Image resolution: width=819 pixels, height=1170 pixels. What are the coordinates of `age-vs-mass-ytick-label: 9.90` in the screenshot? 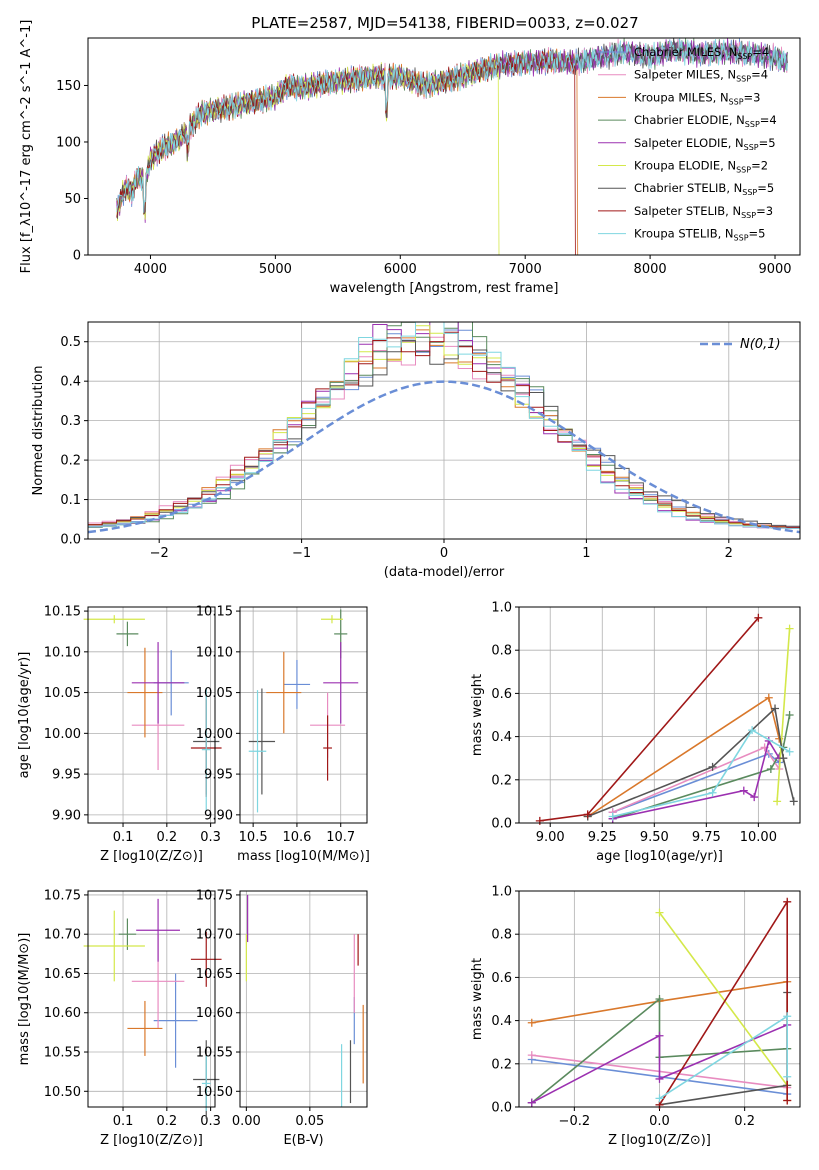 It's located at (218, 815).